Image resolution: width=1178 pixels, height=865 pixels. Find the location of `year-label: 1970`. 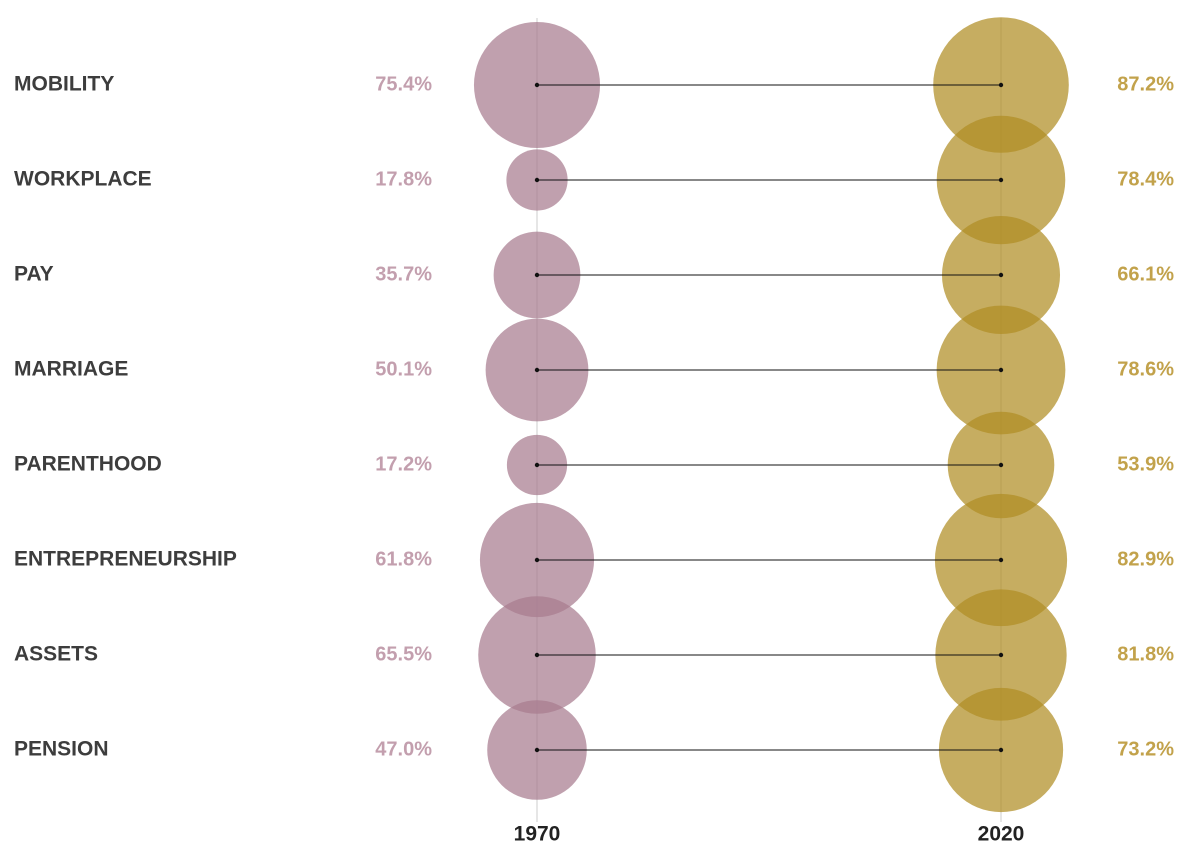

year-label: 1970 is located at coordinates (537, 834).